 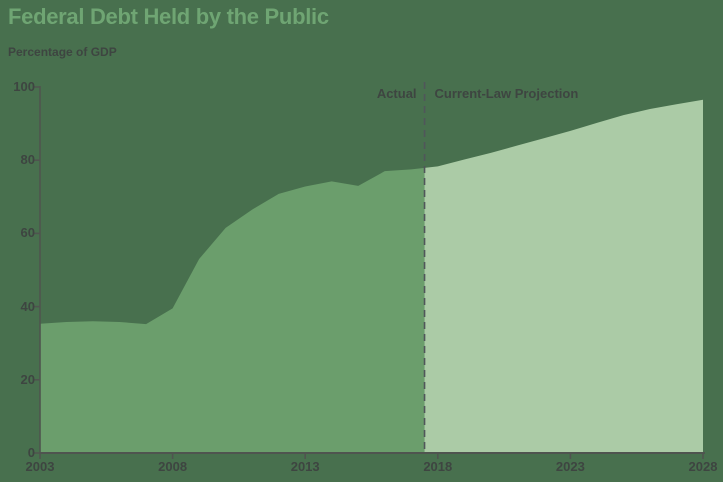 I want to click on x-tick-label: 2003, so click(x=40, y=466).